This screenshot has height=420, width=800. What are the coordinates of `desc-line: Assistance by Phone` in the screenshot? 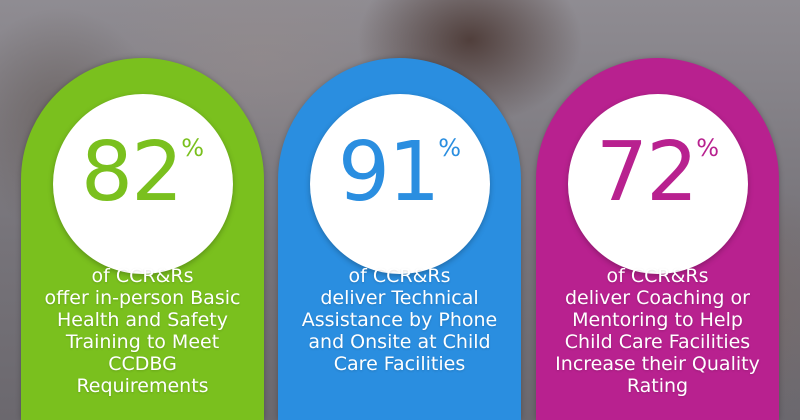 It's located at (399, 320).